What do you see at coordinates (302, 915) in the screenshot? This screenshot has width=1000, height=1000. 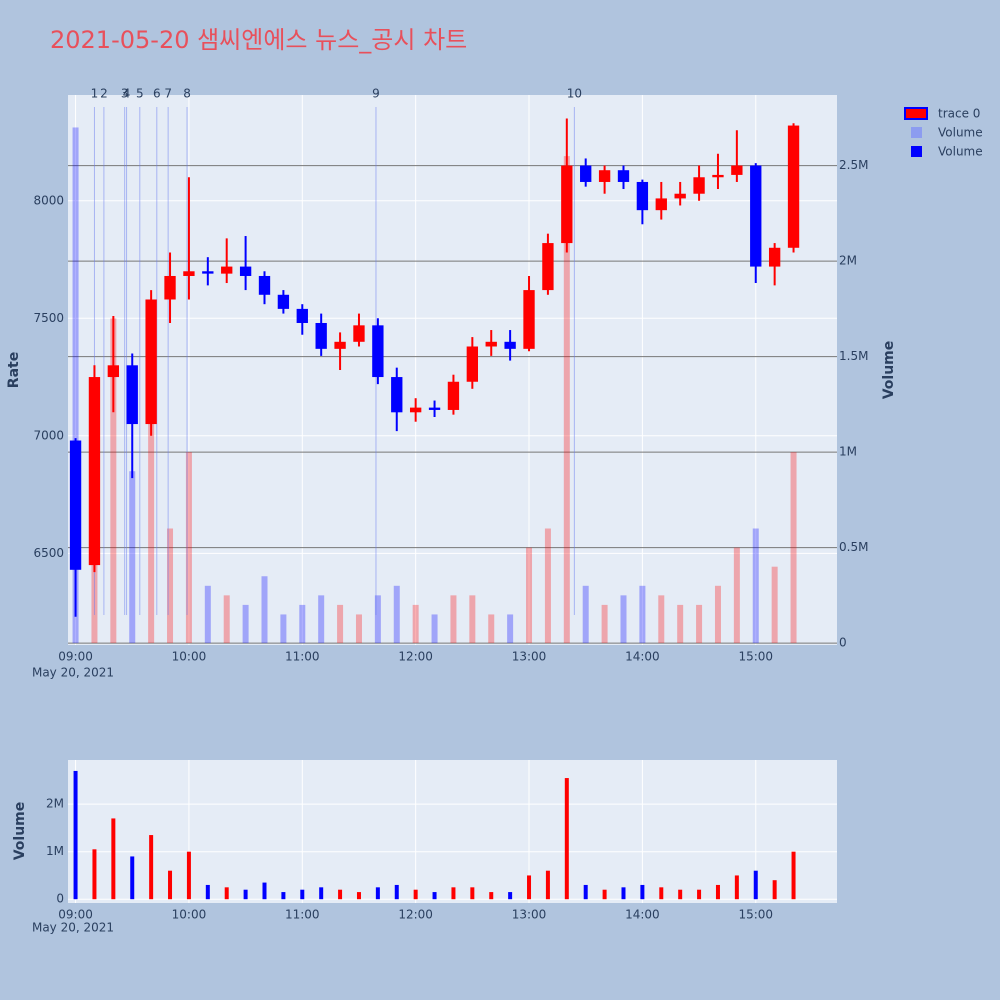 I see `x-tick-label: 11:00` at bounding box center [302, 915].